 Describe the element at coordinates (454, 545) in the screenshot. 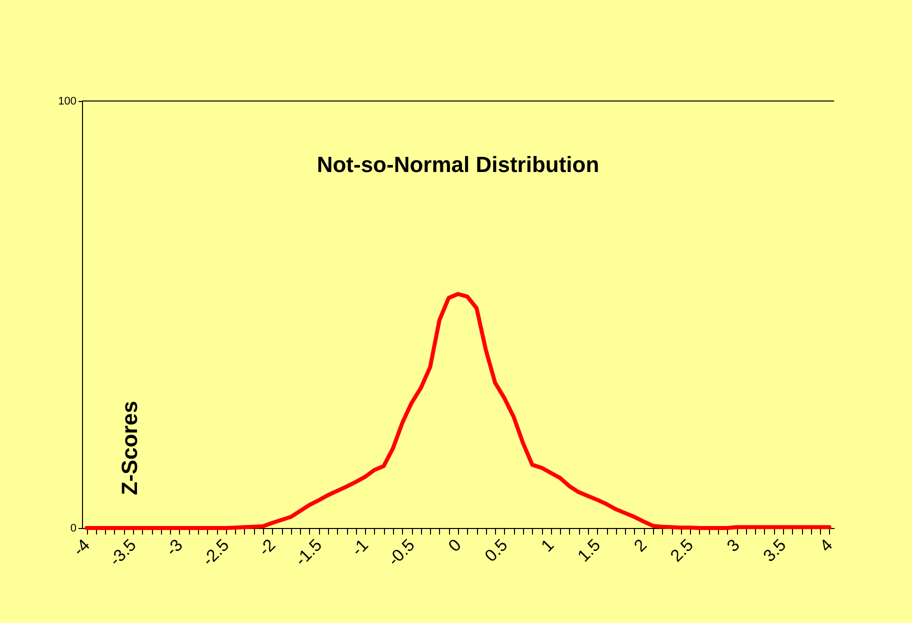

I see `x-tick-label: 0` at that location.